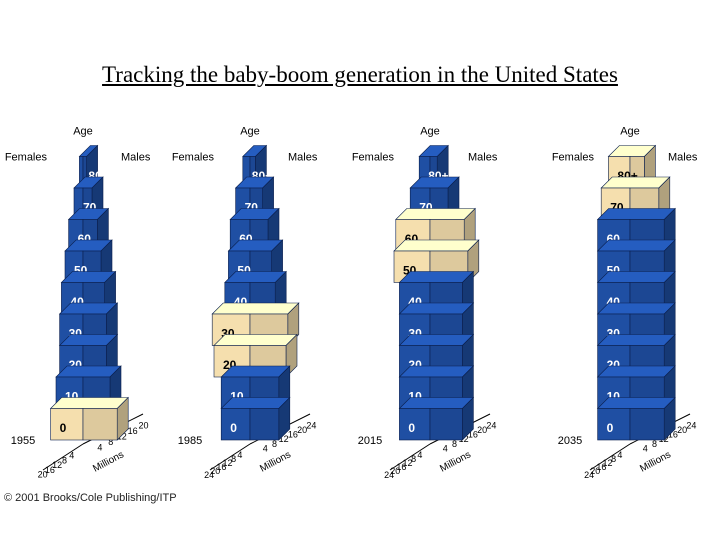 The image size is (720, 540). I want to click on copyright-credit: © 2001 Brooks/Cole Publishing/ITP, so click(90, 498).